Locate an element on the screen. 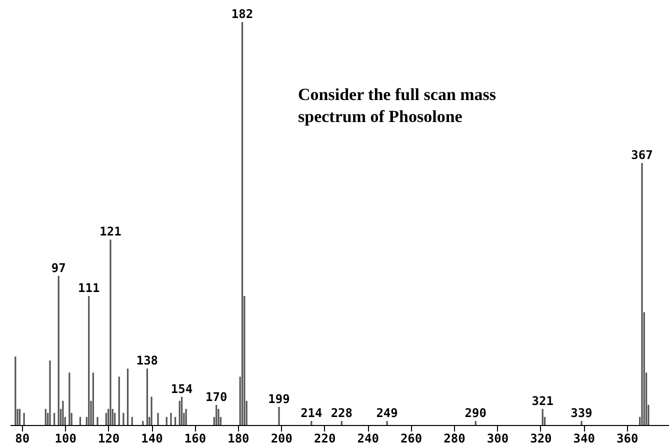  annotation: 138 is located at coordinates (147, 361).